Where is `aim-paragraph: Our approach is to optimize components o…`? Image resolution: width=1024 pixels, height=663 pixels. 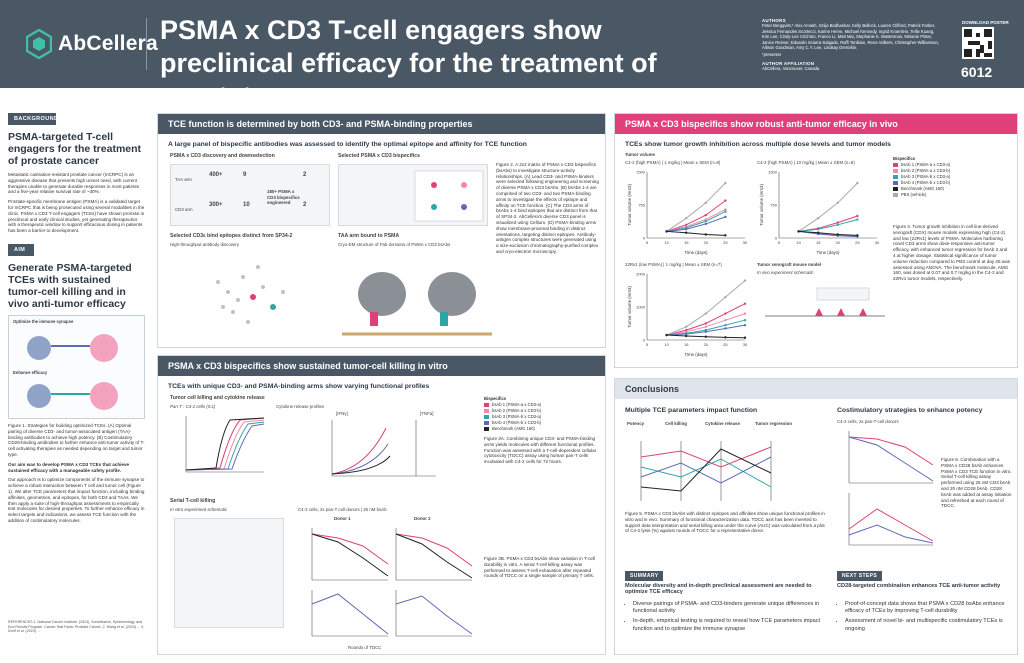
aim-paragraph: Our approach is to optimize components o… is located at coordinates (76, 500).